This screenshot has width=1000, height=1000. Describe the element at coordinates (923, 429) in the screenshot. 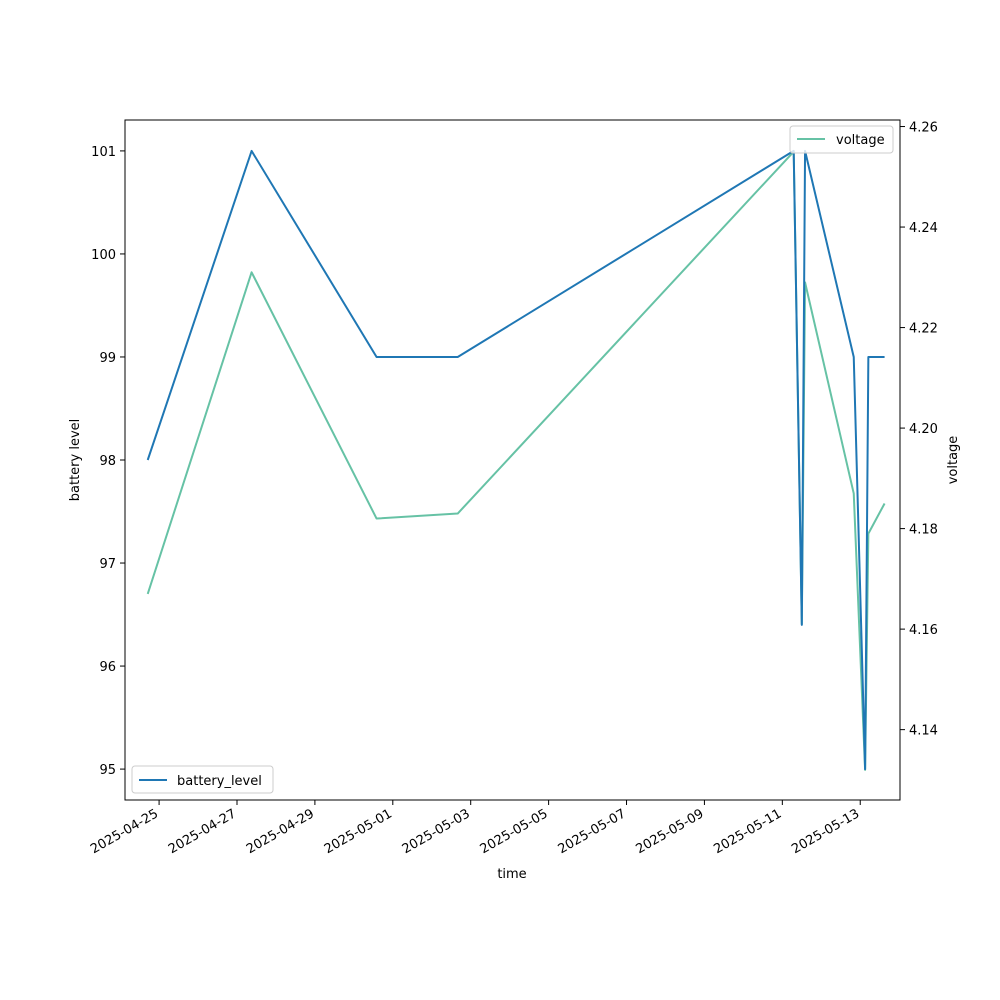

I see `y-right-tick-label: 4.20` at that location.